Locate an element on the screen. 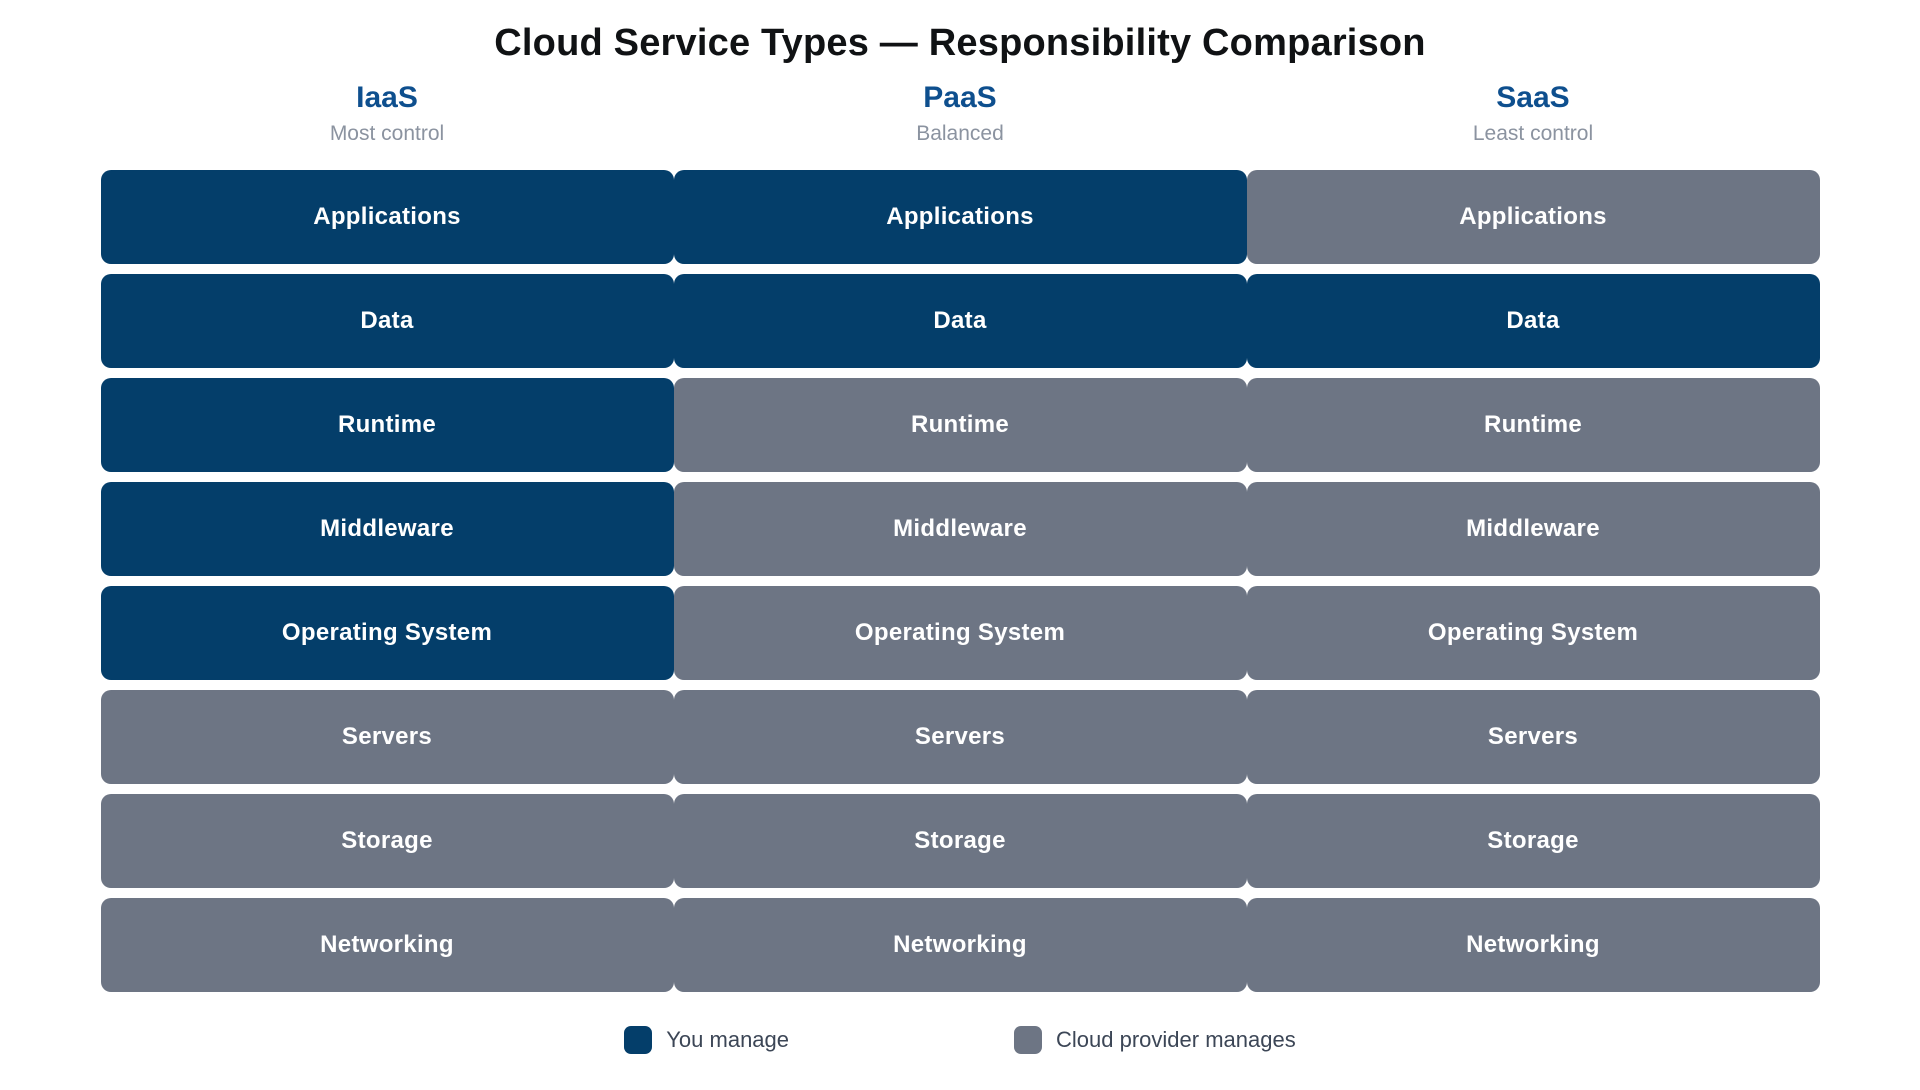 Image resolution: width=1920 pixels, height=1090 pixels. cell-saas-middleware: Middleware is located at coordinates (1533, 528).